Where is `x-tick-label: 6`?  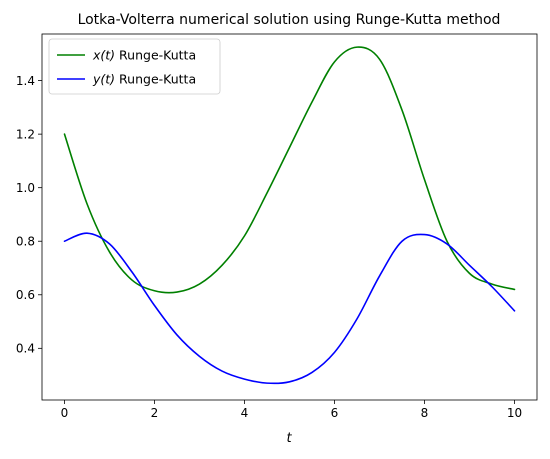
x-tick-label: 6 is located at coordinates (335, 413).